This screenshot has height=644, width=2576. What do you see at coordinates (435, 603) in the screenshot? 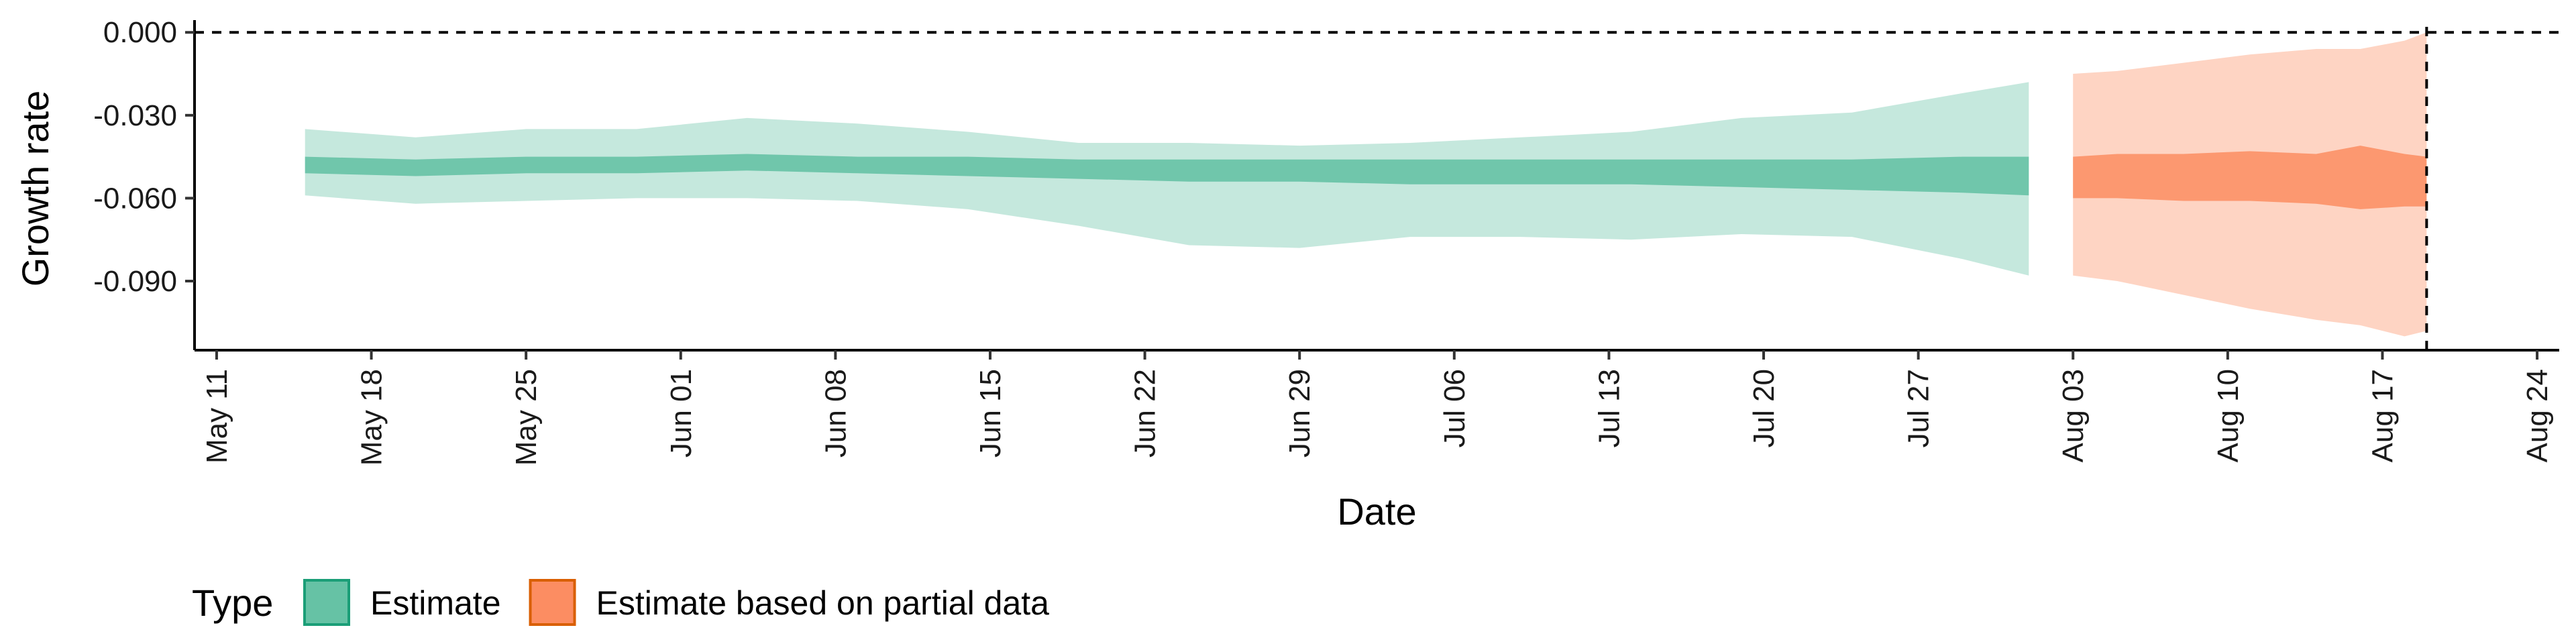
I see `legend-label-estimate: Estimate` at bounding box center [435, 603].